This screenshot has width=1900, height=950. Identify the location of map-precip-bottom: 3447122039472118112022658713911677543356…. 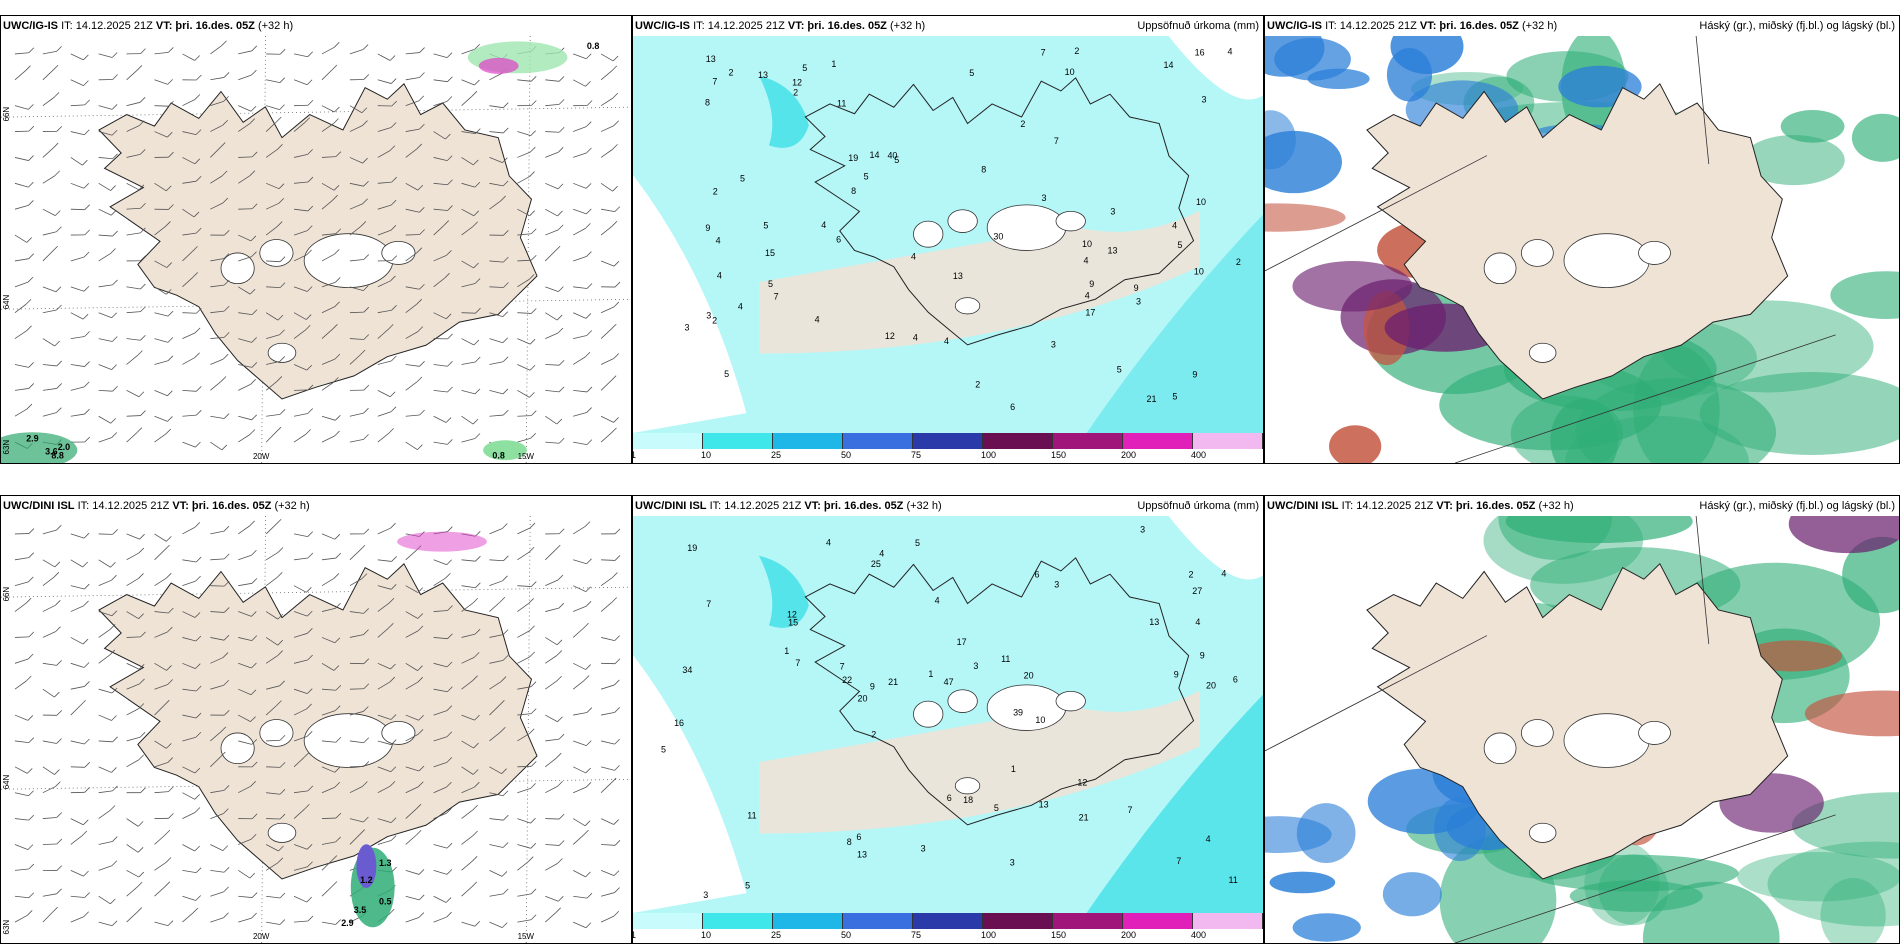
(948, 714).